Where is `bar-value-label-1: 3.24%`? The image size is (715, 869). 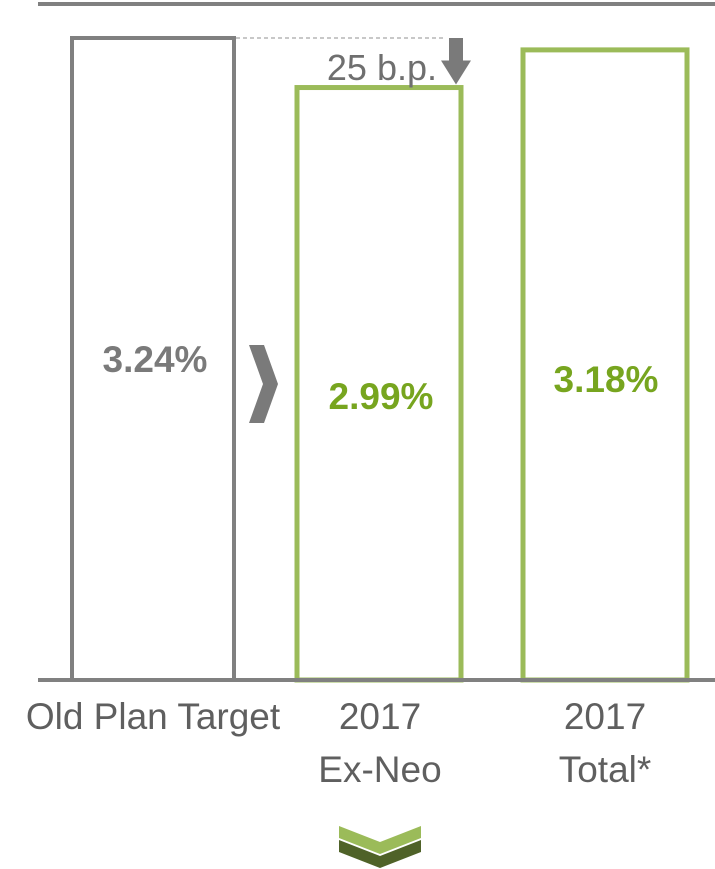 bar-value-label-1: 3.24% is located at coordinates (155, 359).